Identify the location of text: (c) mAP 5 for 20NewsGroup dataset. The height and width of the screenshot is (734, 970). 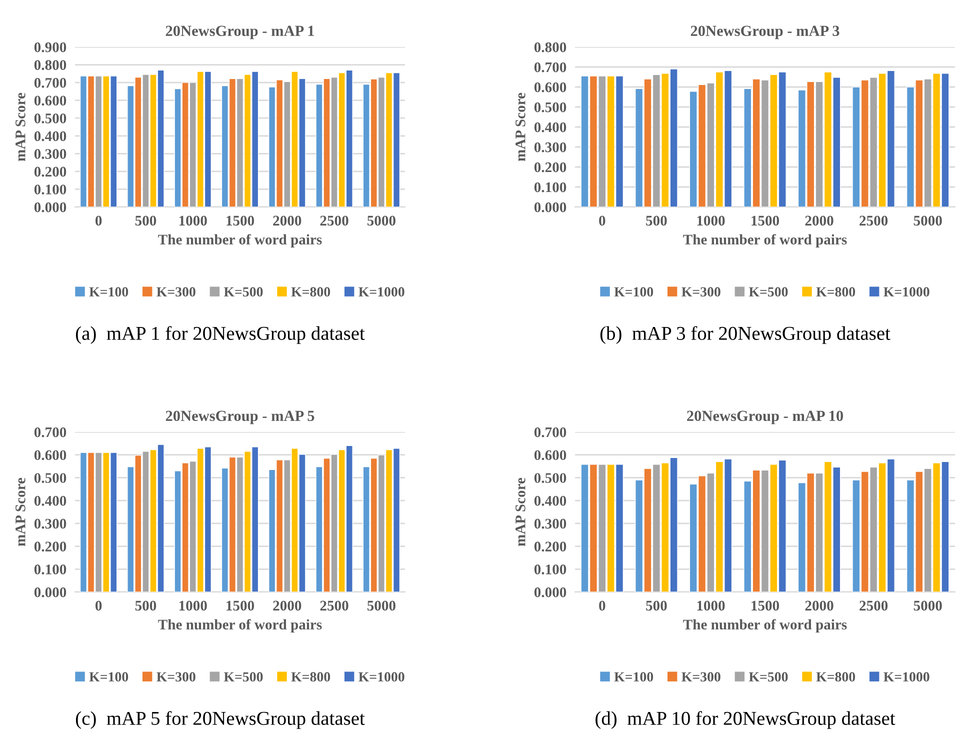
(220, 720).